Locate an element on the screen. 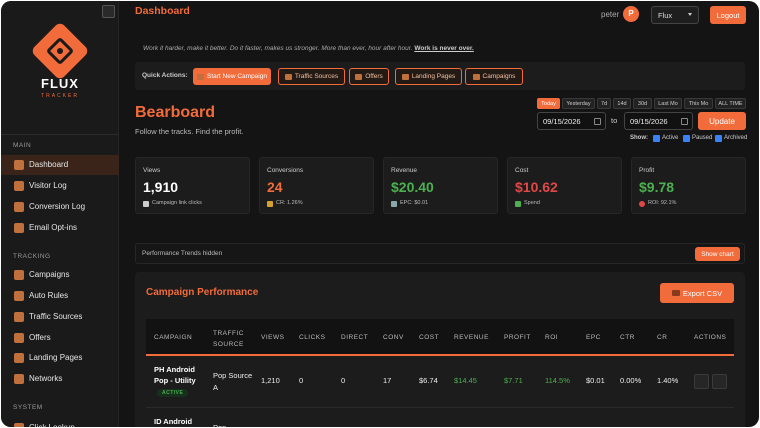  nav-label: Click Lookup is located at coordinates (52, 425).